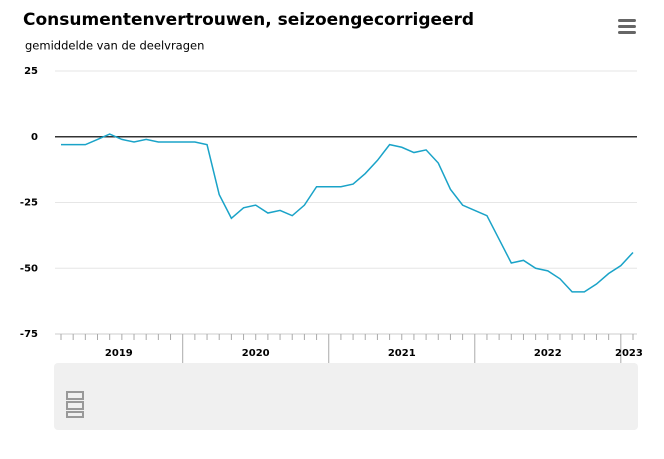 The height and width of the screenshot is (459, 664). Describe the element at coordinates (548, 353) in the screenshot. I see `x-tick-label: 2022` at that location.